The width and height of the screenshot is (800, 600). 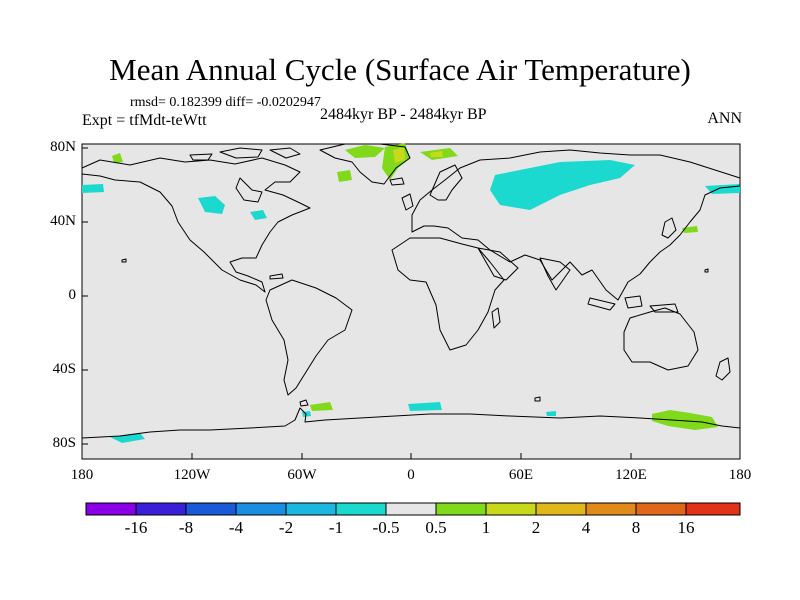 I want to click on period-label: 2484kyr BP - 2484kyr BP, so click(x=403, y=114).